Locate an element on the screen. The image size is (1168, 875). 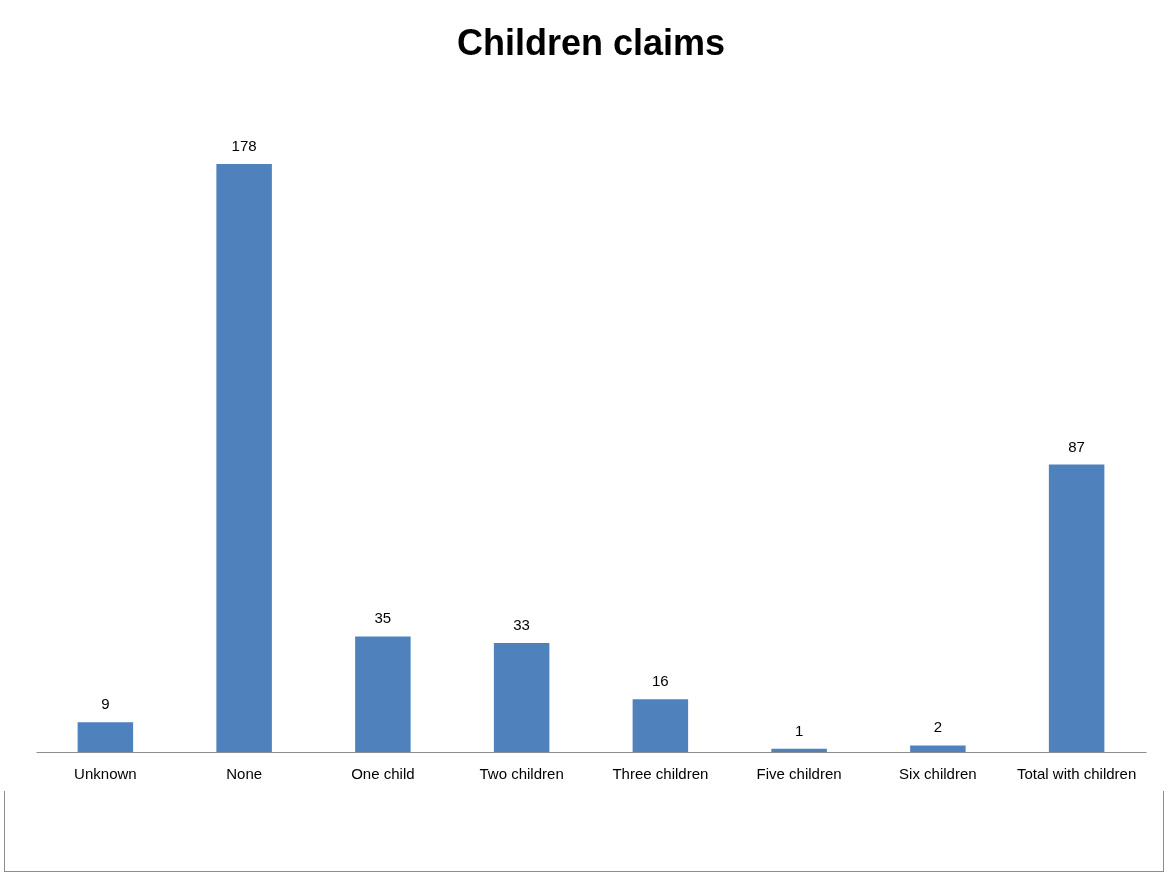
data-label: 16 is located at coordinates (660, 681).